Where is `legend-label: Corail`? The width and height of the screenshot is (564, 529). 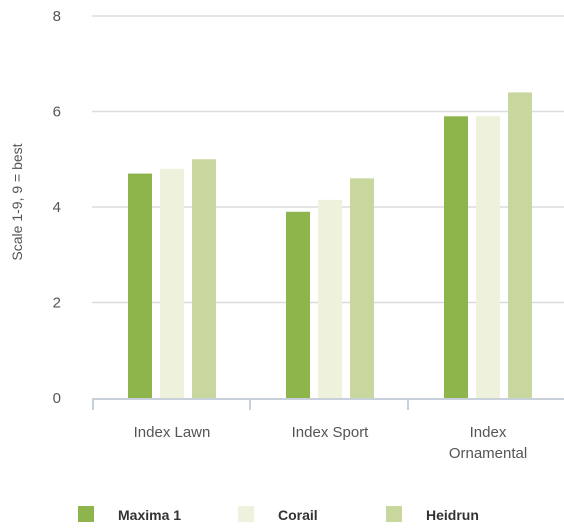
legend-label: Corail is located at coordinates (298, 515).